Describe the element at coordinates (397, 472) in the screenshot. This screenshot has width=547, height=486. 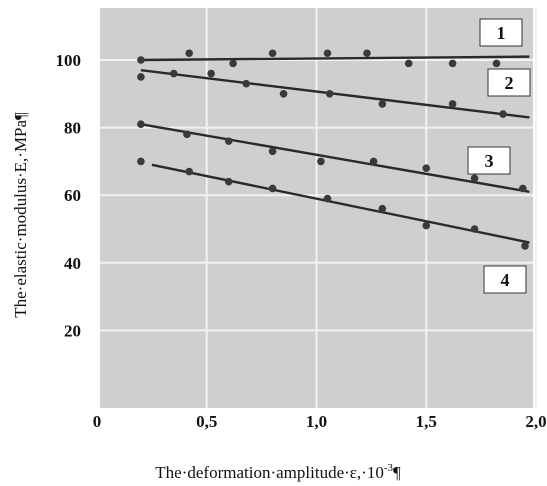
I see `x-axis-title-end: ¶` at that location.